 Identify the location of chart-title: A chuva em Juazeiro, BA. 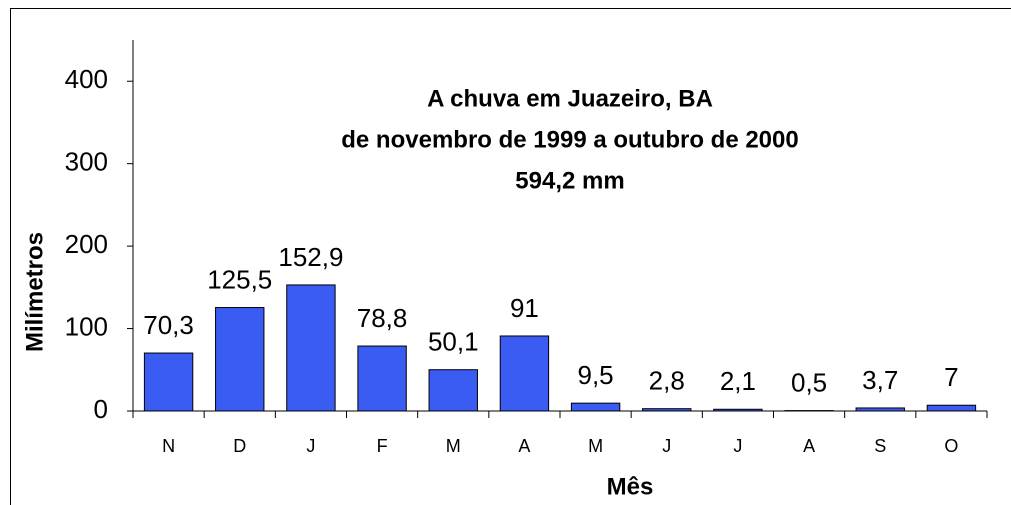
(570, 98).